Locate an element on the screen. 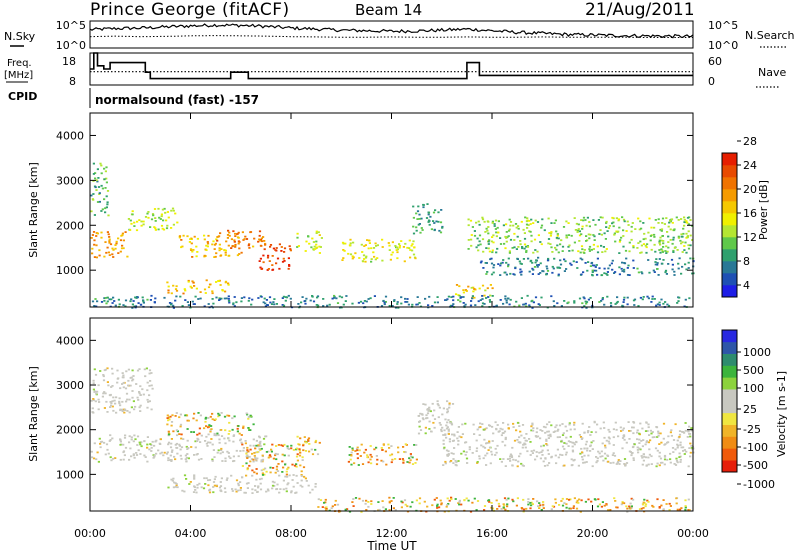  power-range-tick-label: 1000 is located at coordinates (70, 270).